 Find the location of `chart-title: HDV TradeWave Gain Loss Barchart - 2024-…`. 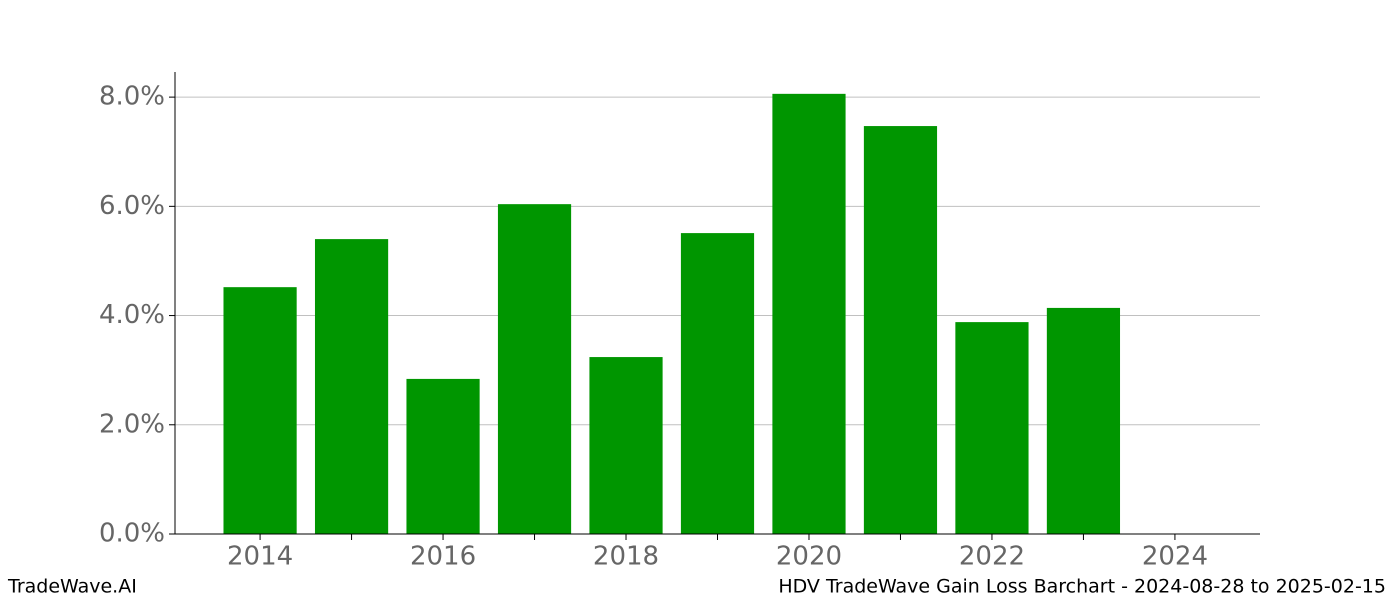

chart-title: HDV TradeWave Gain Loss Barchart - 2024-… is located at coordinates (1082, 587).